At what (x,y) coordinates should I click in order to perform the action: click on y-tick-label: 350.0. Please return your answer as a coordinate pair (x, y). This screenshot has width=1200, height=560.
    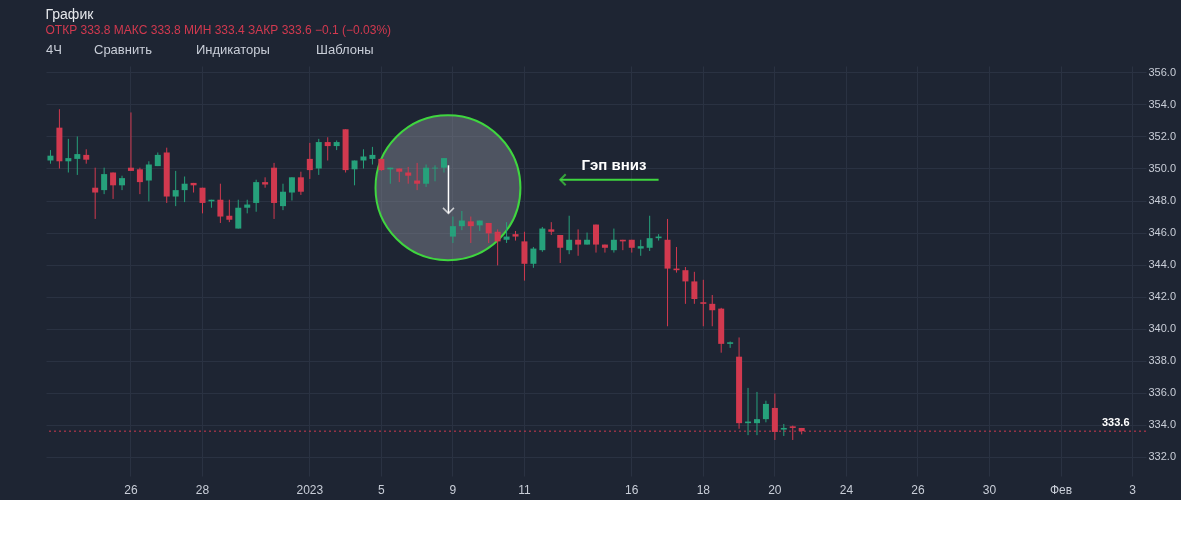
    Looking at the image, I should click on (1162, 168).